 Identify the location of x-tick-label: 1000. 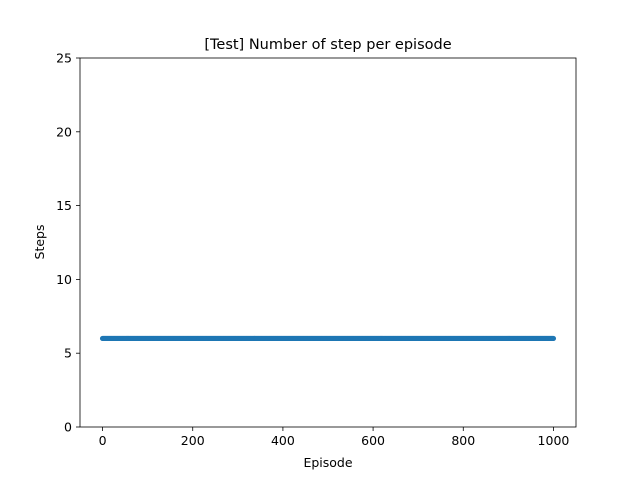
(554, 440).